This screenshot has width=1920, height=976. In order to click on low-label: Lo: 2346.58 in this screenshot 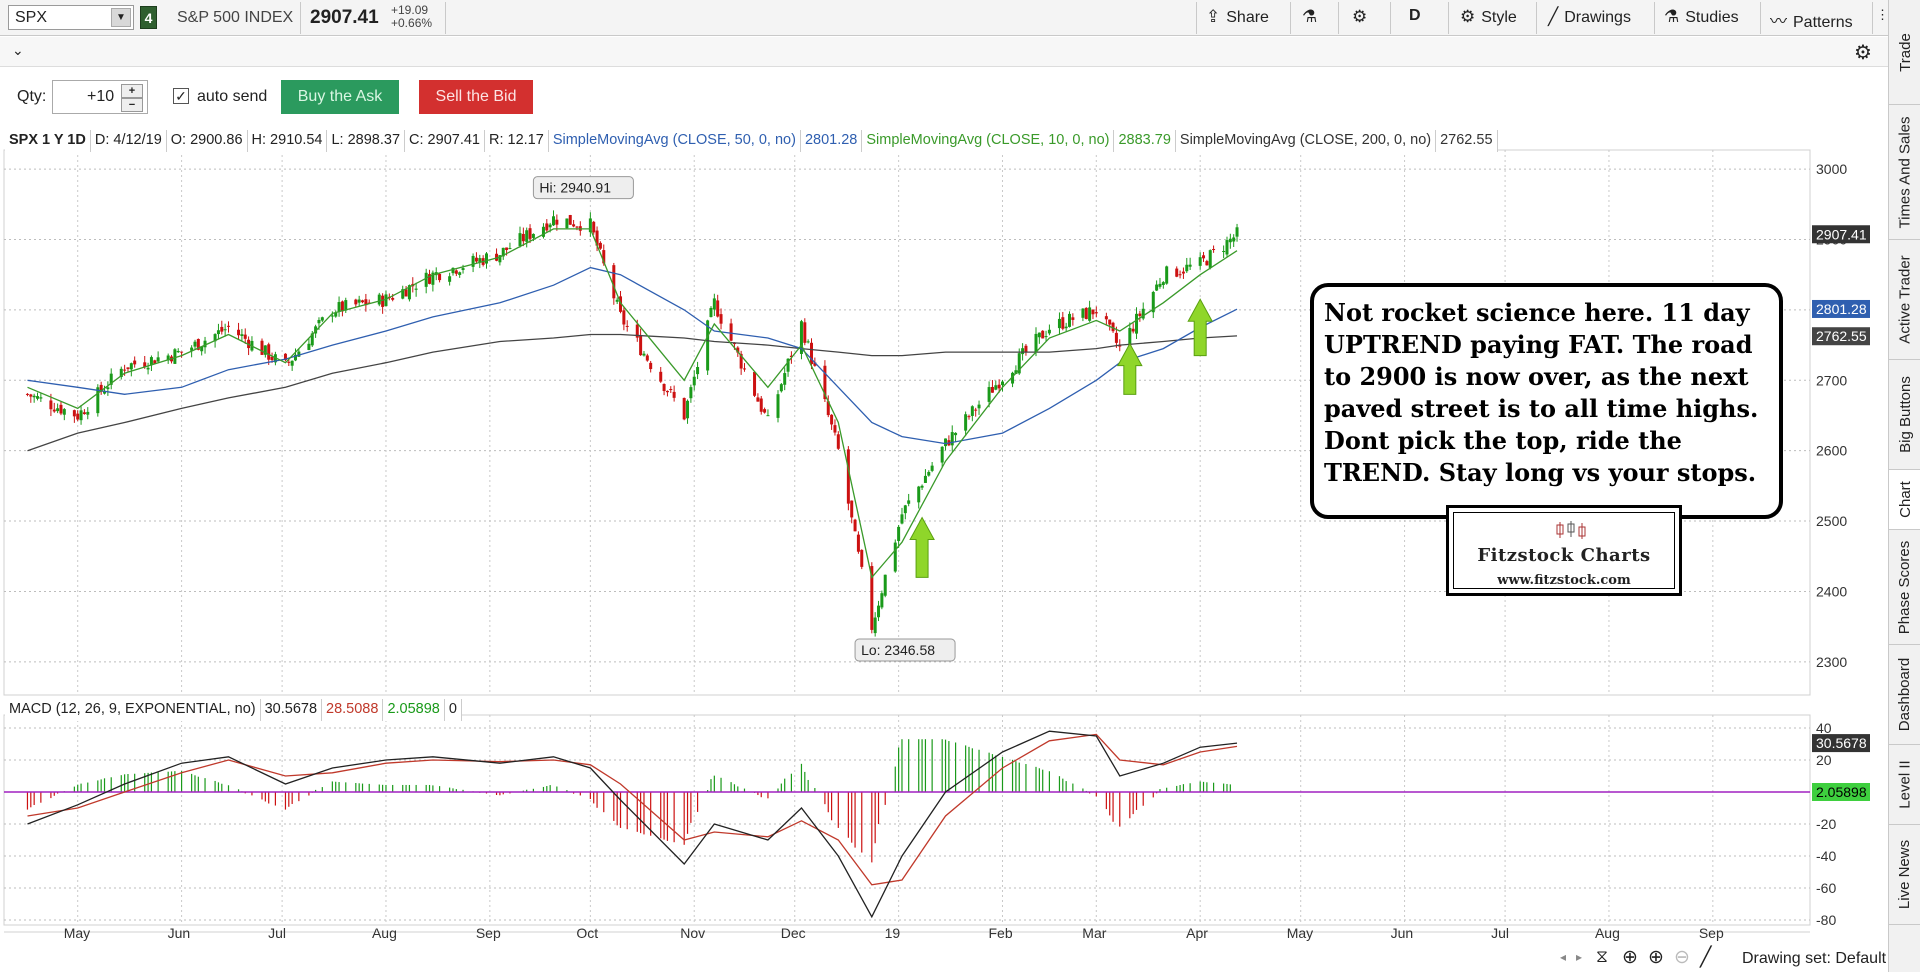, I will do `click(905, 650)`.